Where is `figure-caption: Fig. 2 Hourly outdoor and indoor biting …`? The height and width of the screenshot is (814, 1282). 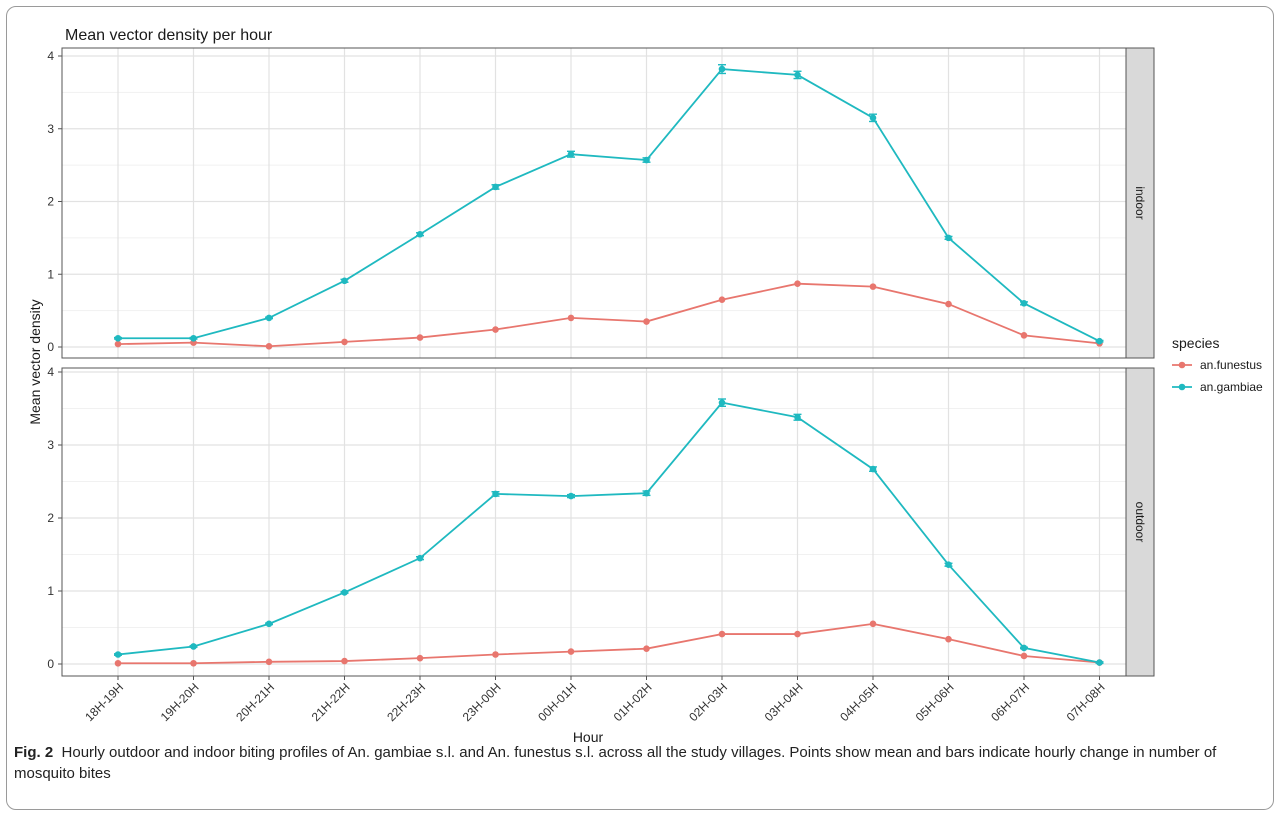
figure-caption: Fig. 2 Hourly outdoor and indoor biting … is located at coordinates (634, 763).